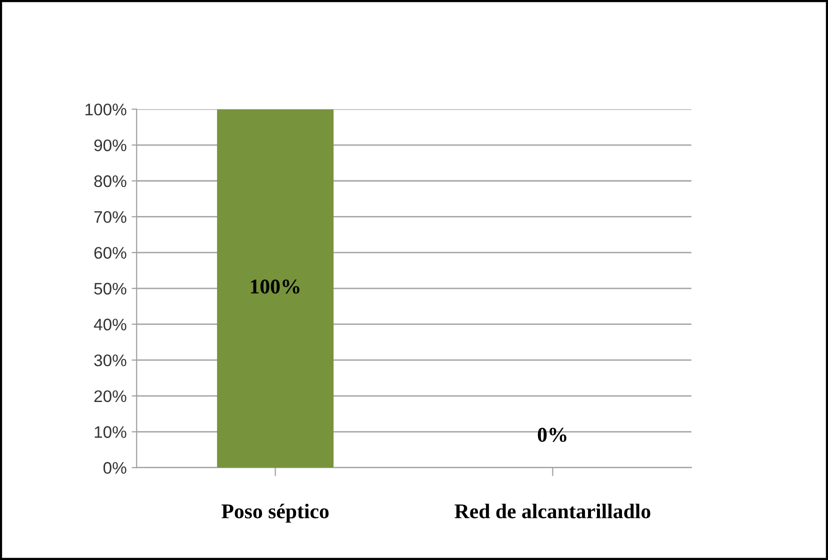 The height and width of the screenshot is (560, 828). What do you see at coordinates (110, 324) in the screenshot?
I see `y-tick-label: 40%` at bounding box center [110, 324].